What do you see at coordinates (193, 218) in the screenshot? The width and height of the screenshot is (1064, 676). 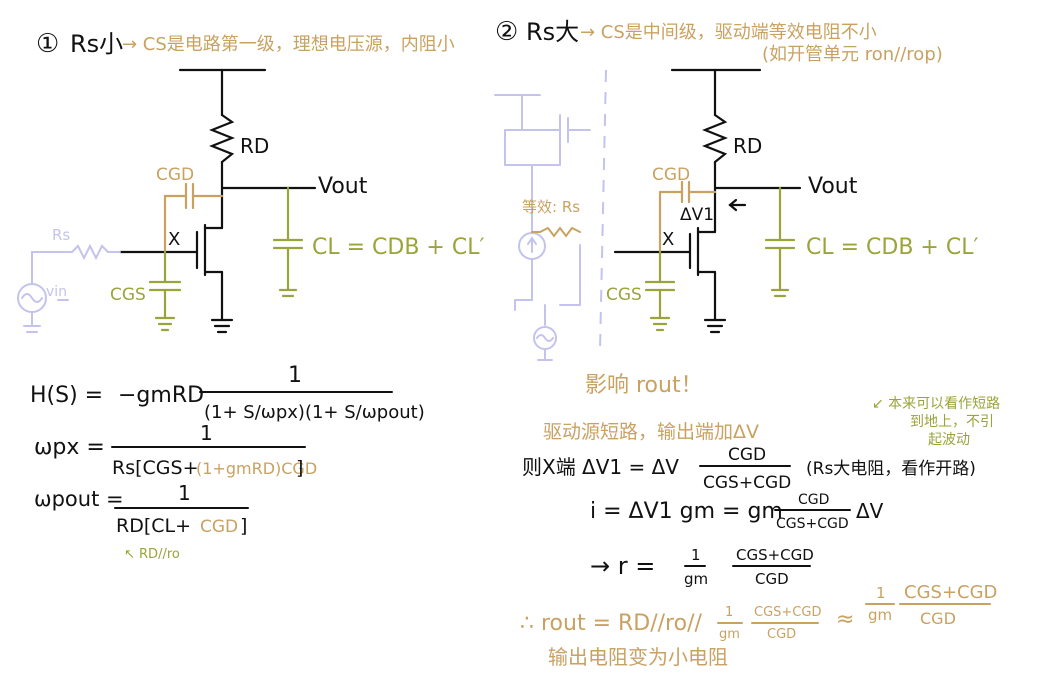 I see `left-cgd` at bounding box center [193, 218].